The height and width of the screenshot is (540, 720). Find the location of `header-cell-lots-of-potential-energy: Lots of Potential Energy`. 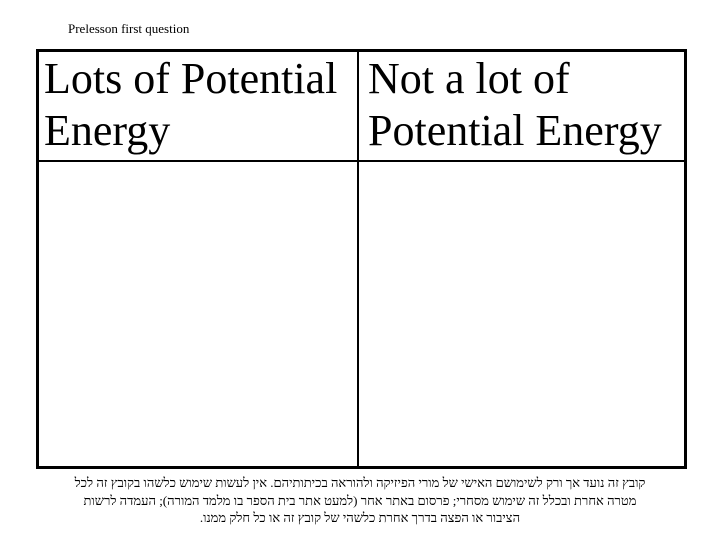

header-cell-lots-of-potential-energy: Lots of Potential Energy is located at coordinates (199, 106).